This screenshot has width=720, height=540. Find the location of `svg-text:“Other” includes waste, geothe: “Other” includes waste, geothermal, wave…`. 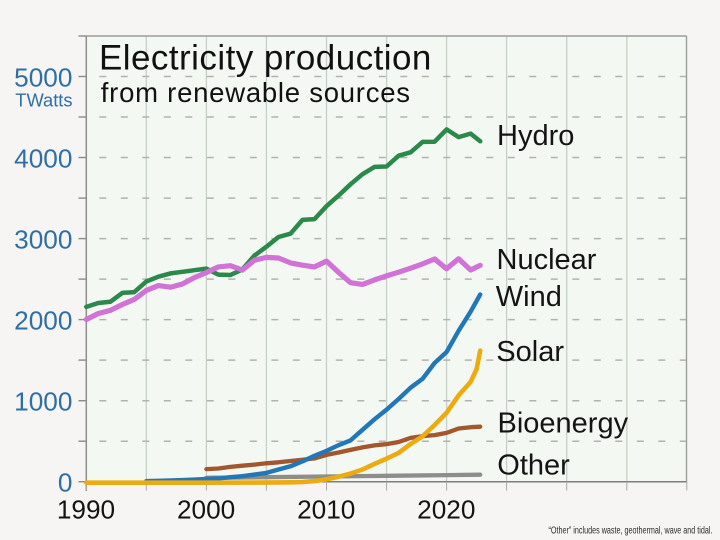

svg-text:“Other” includes waste, geothe: “Other” includes waste, geothermal, wave… is located at coordinates (631, 531).